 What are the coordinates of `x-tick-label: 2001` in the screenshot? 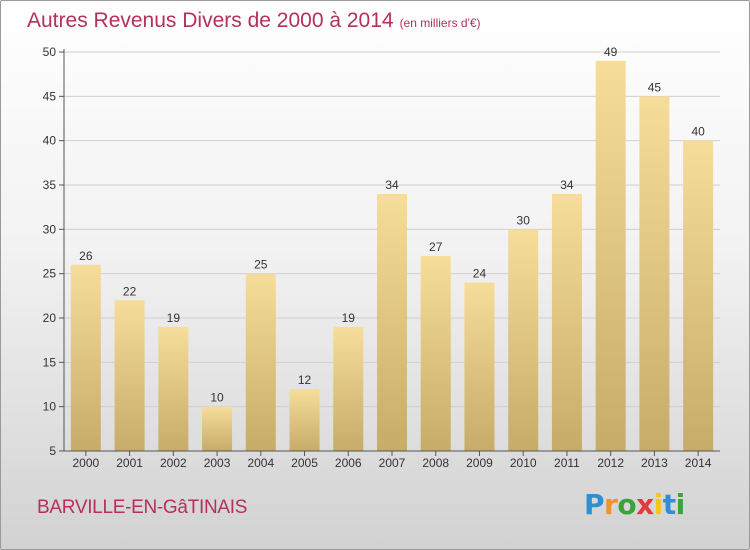 It's located at (129, 463).